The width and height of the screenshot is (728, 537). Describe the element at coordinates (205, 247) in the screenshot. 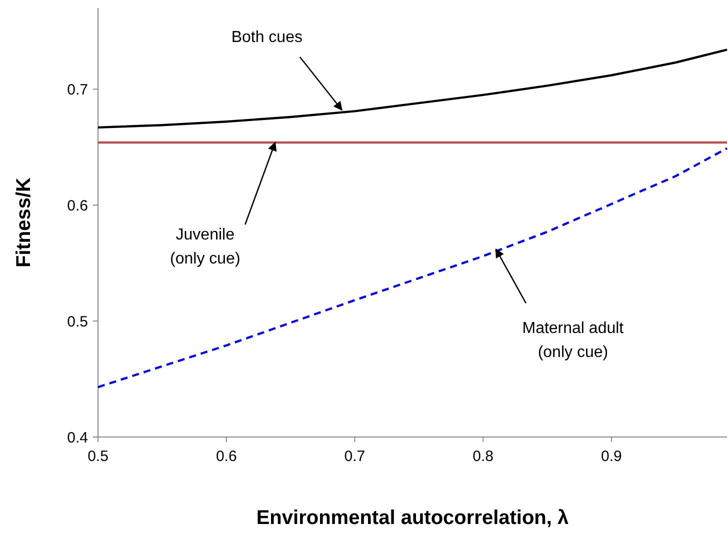

I see `annotation: Juvenile (only cue)` at that location.